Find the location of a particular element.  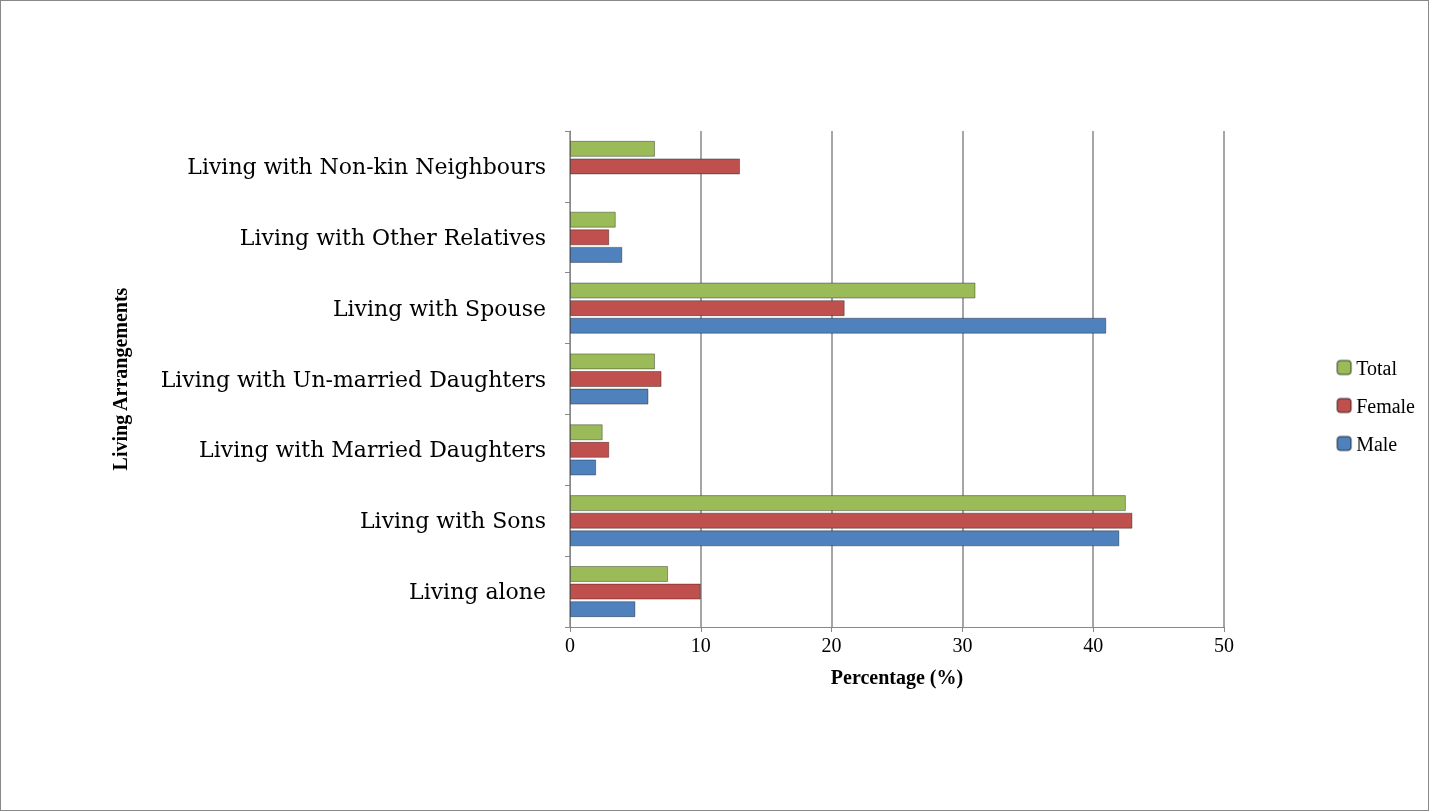

y-tick-label: Living with Married Daughters is located at coordinates (372, 450).